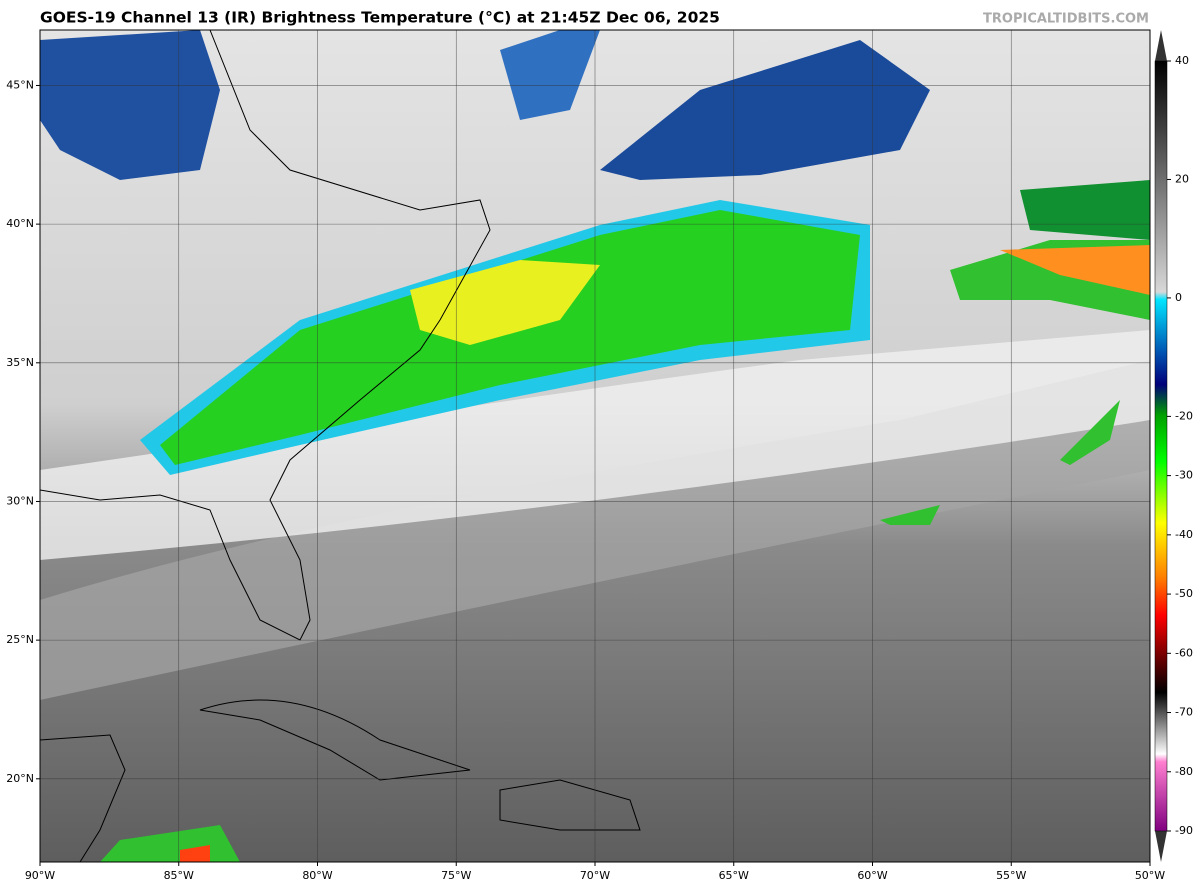  Describe the element at coordinates (1184, 593) in the screenshot. I see `colorbar-tick-label: -50` at that location.